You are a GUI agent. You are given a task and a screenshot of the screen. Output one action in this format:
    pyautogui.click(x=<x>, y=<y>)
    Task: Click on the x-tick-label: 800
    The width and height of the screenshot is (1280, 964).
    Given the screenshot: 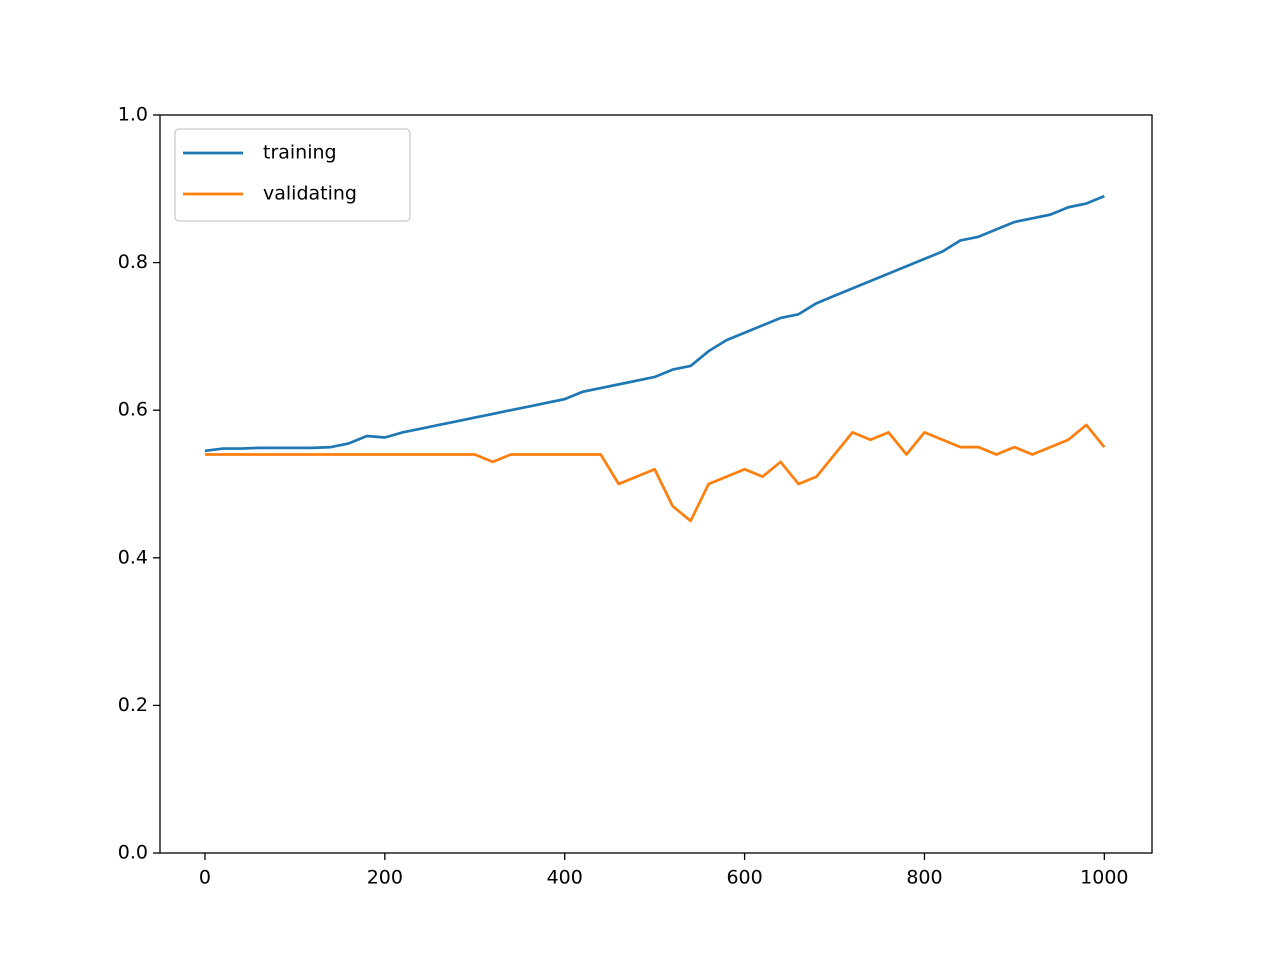 What is the action you would take?
    pyautogui.click(x=924, y=878)
    